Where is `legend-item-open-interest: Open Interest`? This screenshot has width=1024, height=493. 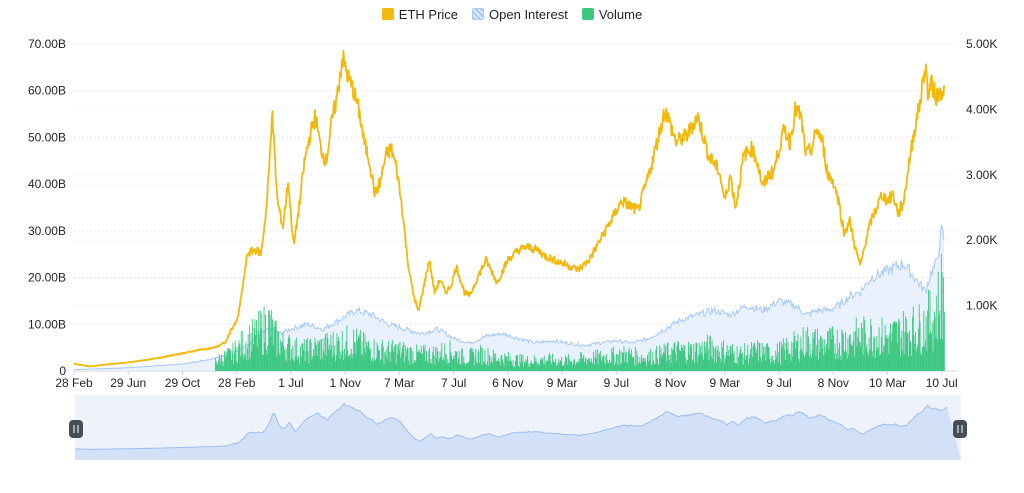
legend-item-open-interest: Open Interest is located at coordinates (520, 14).